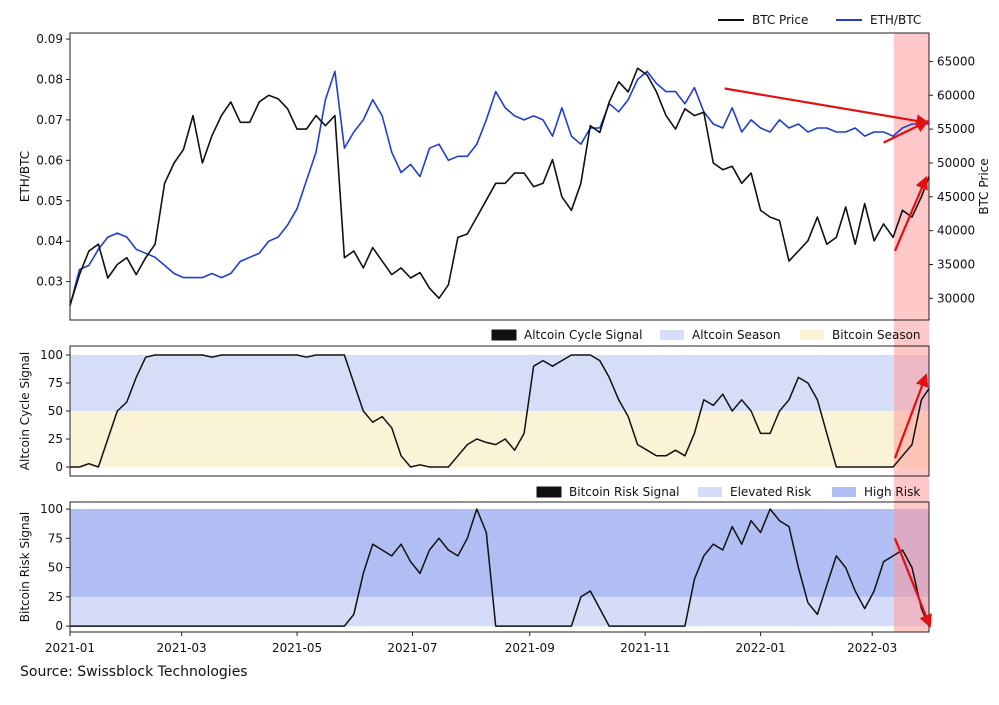 This screenshot has width=999, height=705. I want to click on x-tick-label: 2021-09, so click(530, 648).